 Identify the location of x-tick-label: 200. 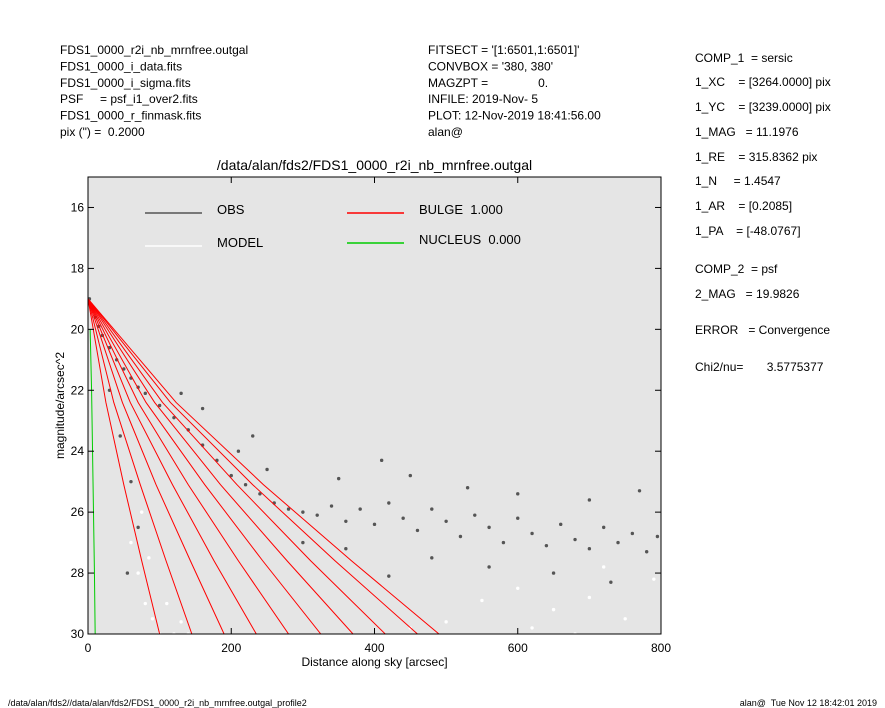
(231, 648).